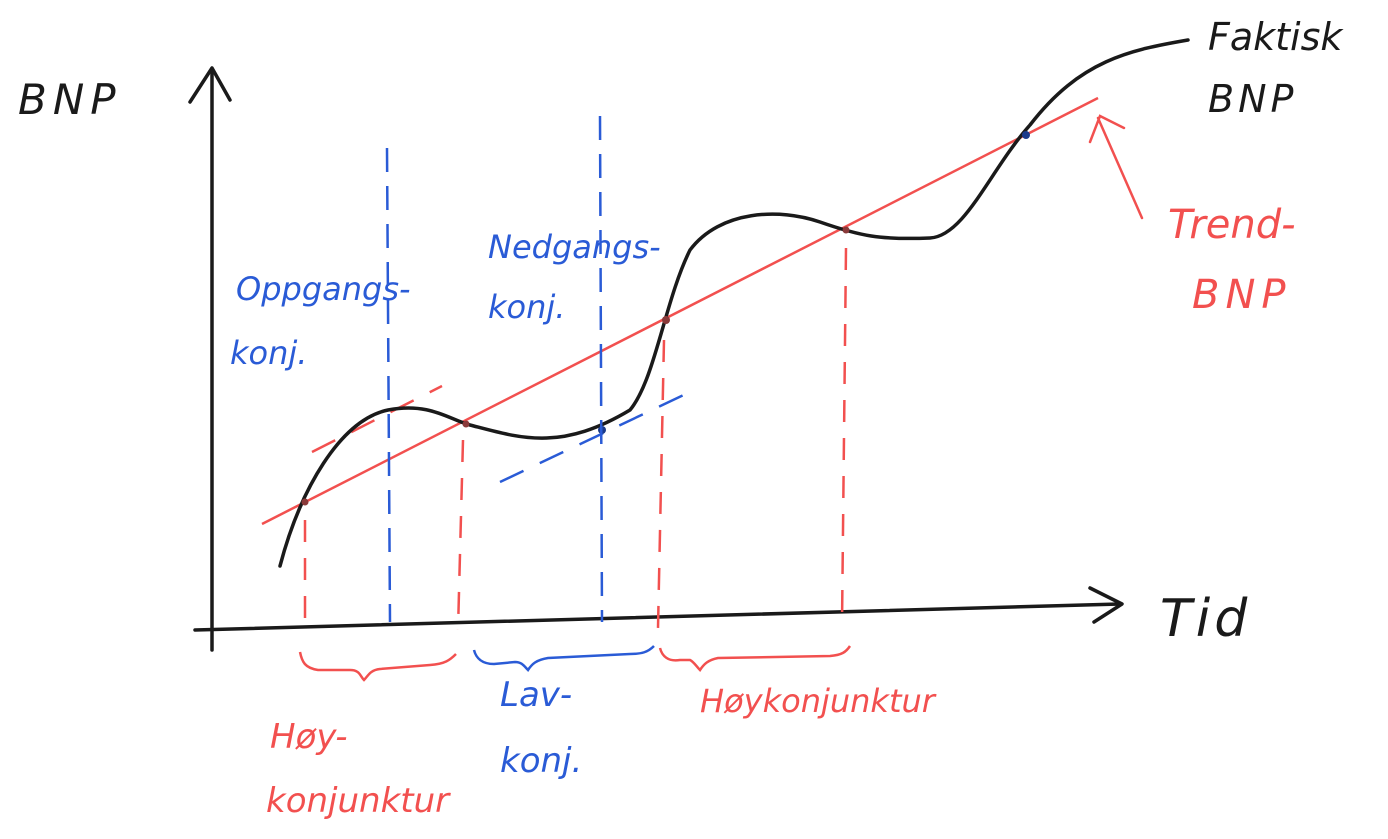  I want to click on downturn-label-1: Nedgangs-, so click(574, 247).